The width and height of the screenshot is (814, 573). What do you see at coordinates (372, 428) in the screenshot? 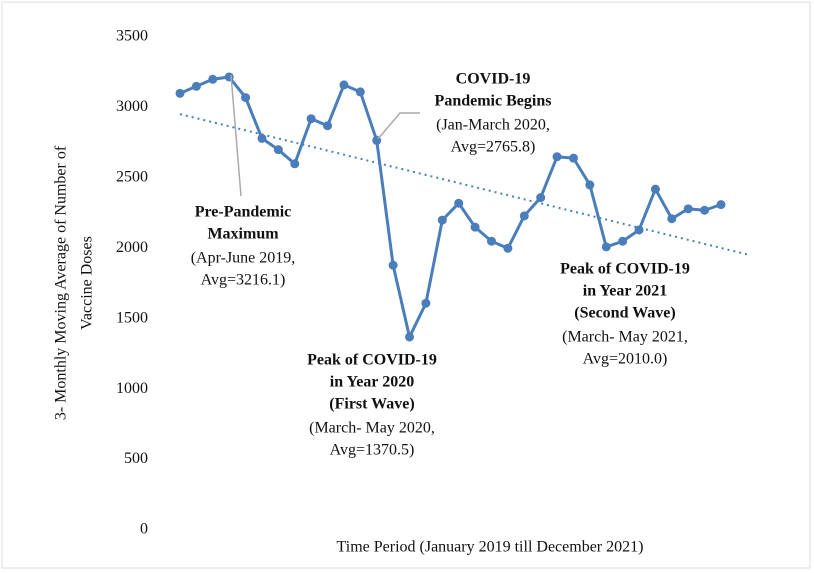
I see `annotation-detail: (March- May 2020,` at bounding box center [372, 428].